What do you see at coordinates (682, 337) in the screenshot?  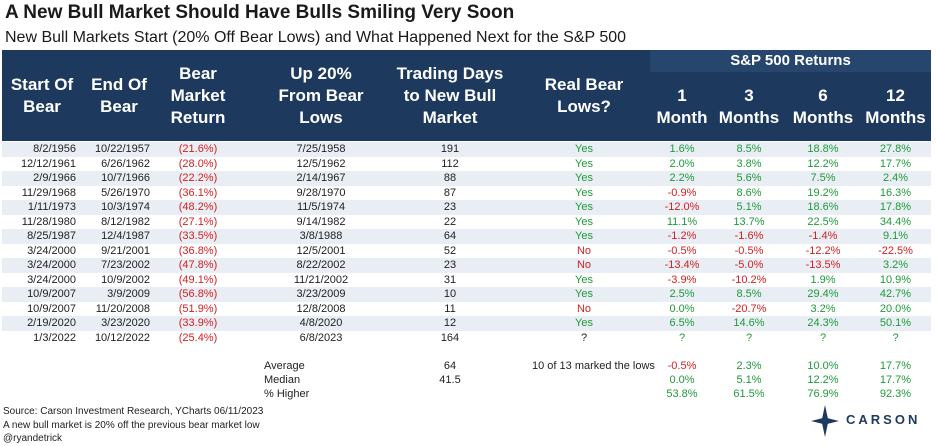 I see `cell-return-1m: ?` at bounding box center [682, 337].